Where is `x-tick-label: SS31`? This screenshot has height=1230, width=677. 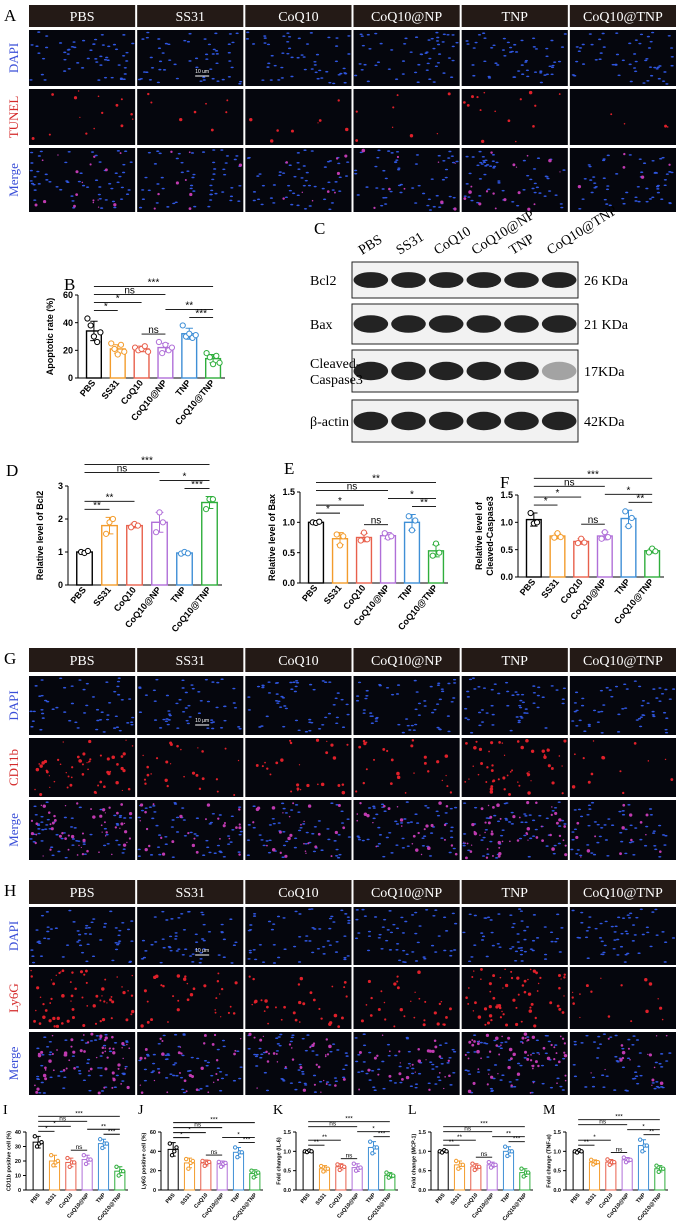
x-tick-label: SS31 is located at coordinates (591, 1199).